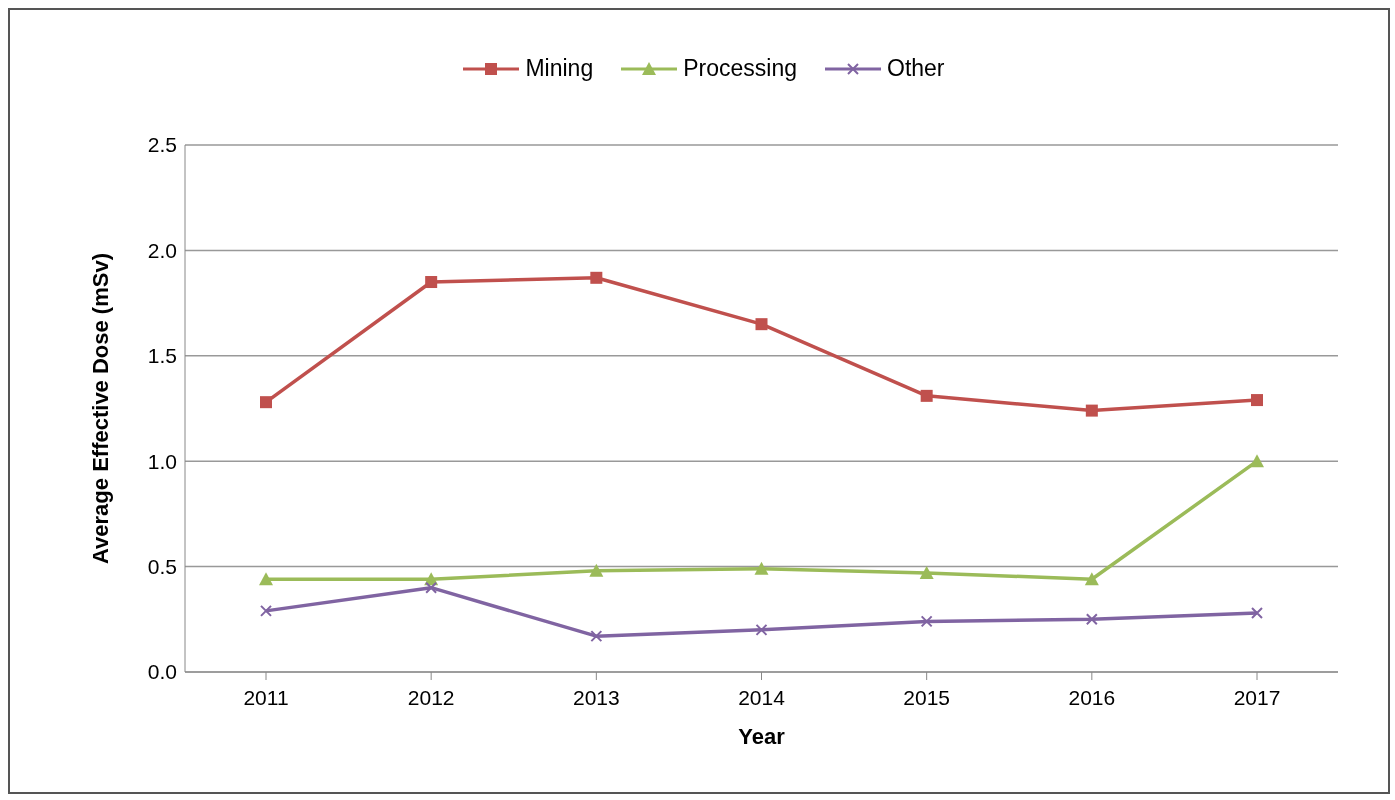  Describe the element at coordinates (762, 736) in the screenshot. I see `x-axis-title: Year` at that location.